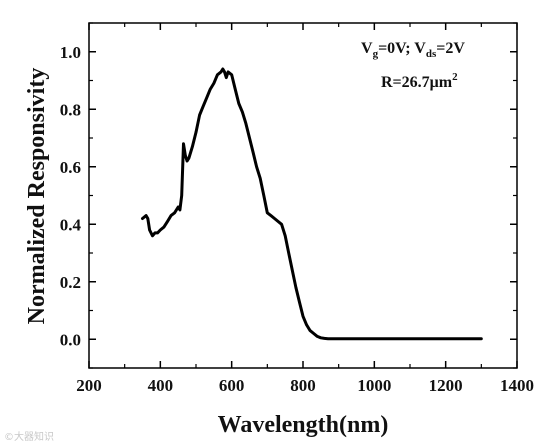 This screenshot has height=448, width=545. I want to click on x-tick-label: 1400, so click(517, 385).